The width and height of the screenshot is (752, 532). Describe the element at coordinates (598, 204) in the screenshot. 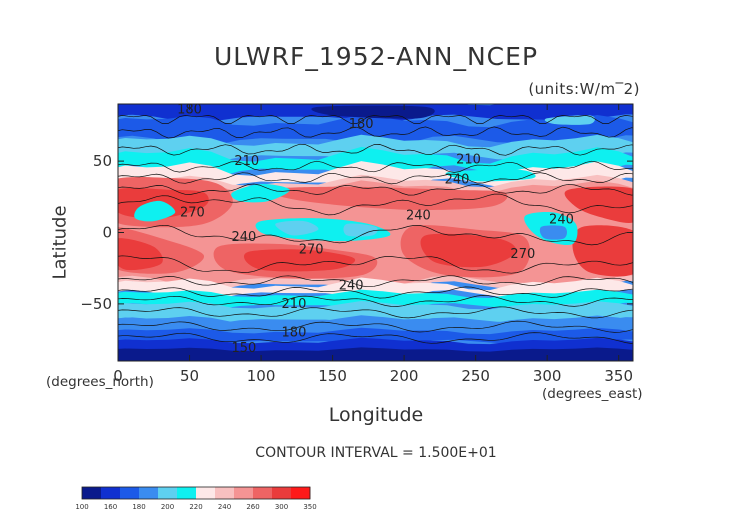

I see `blob-n-atlantic` at that location.